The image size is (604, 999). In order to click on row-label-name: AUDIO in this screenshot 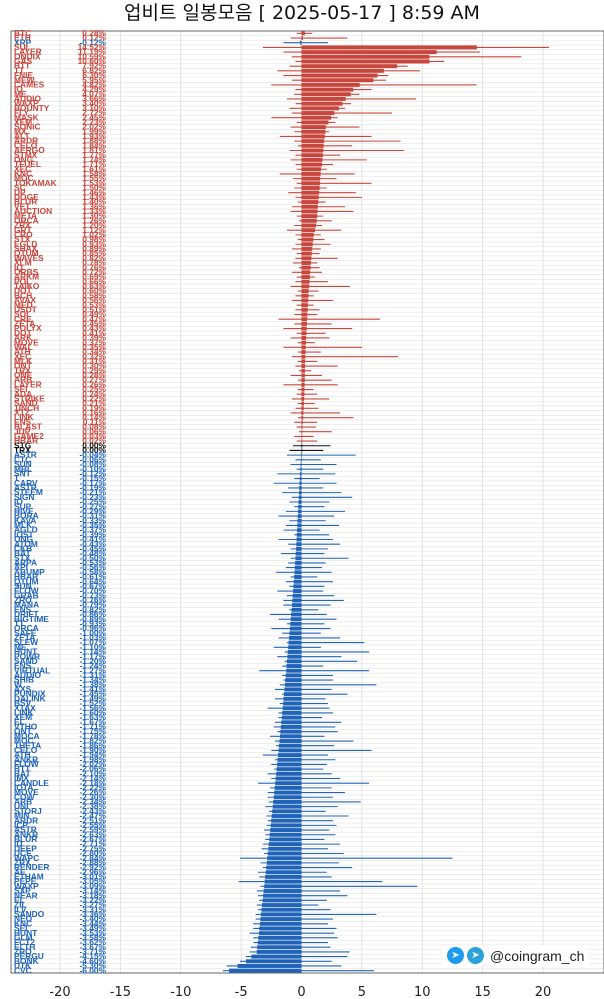, I will do `click(27, 675)`.